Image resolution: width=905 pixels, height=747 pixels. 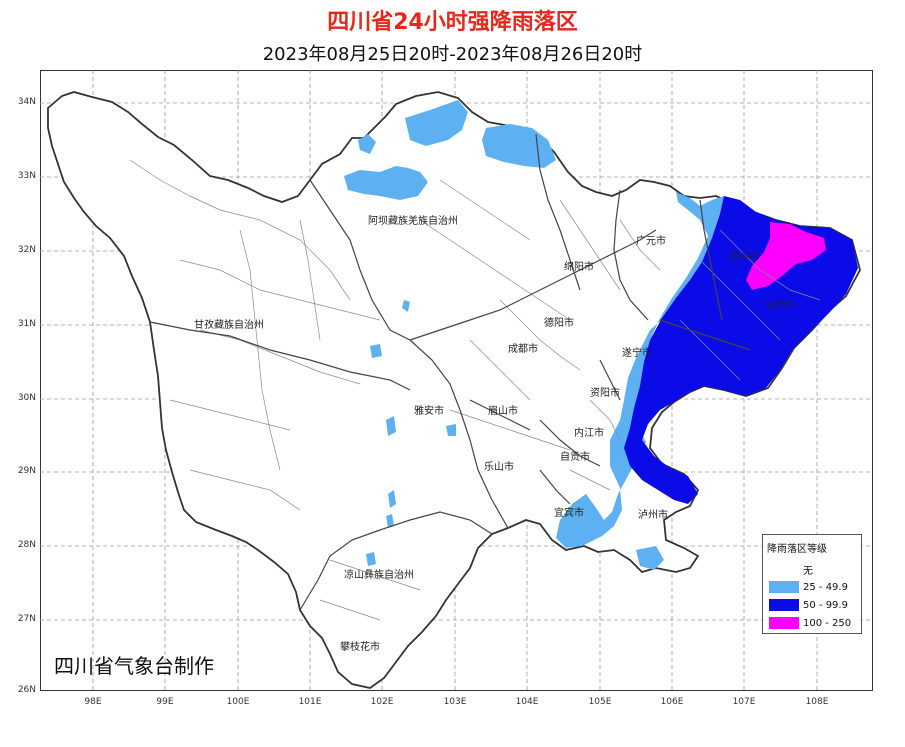 What do you see at coordinates (637, 353) in the screenshot?
I see `city-label-suining: 遂宁市` at bounding box center [637, 353].